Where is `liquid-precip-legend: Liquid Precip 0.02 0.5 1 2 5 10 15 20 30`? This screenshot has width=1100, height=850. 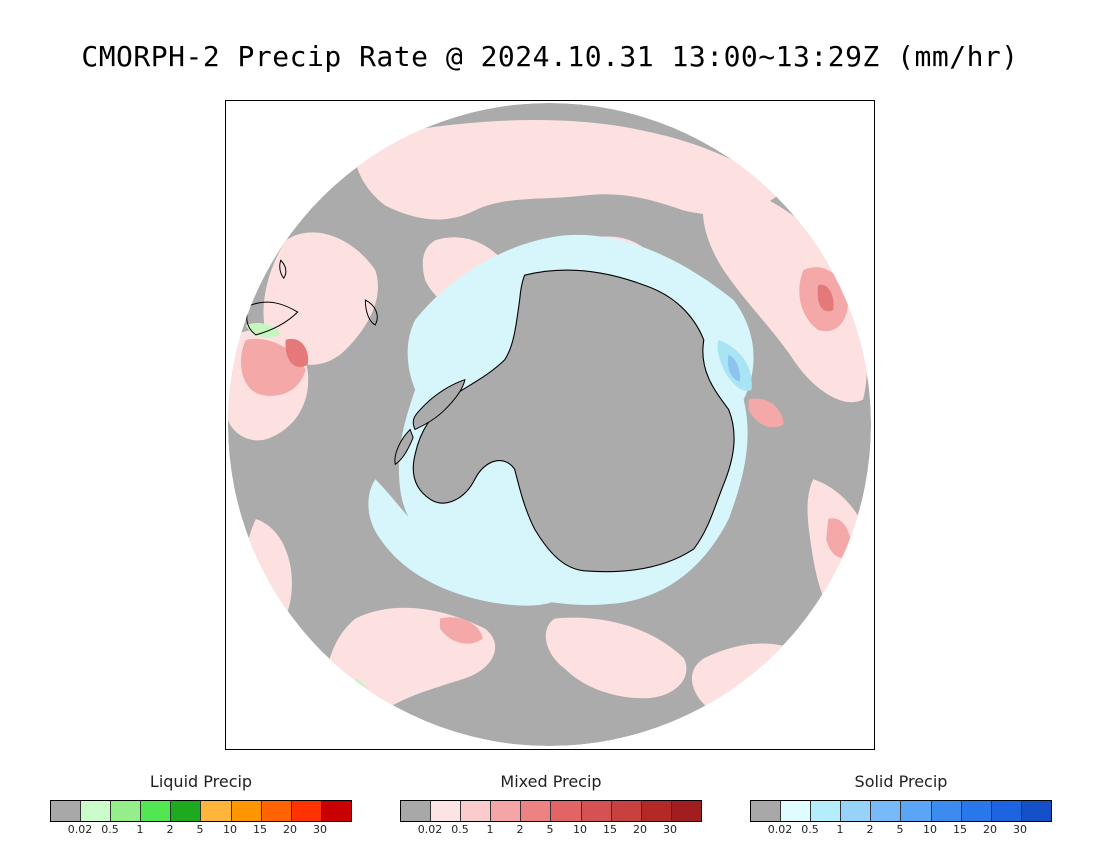
liquid-precip-legend: Liquid Precip 0.02 0.5 1 2 5 10 15 20 30 is located at coordinates (201, 805).